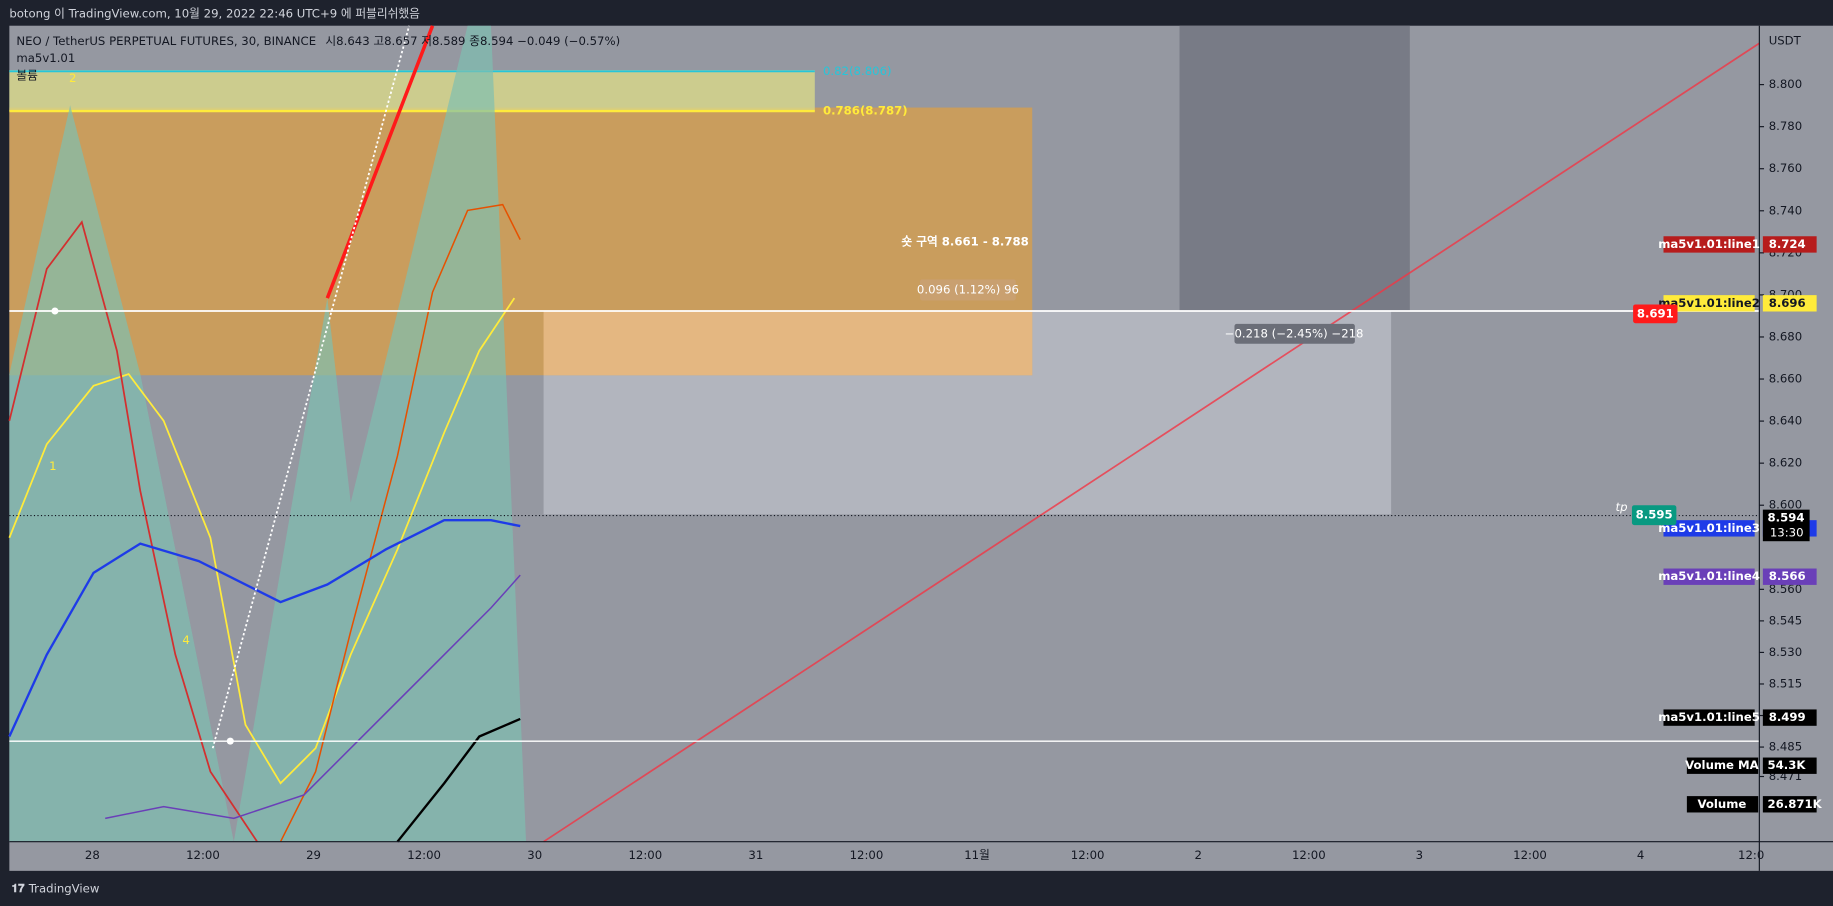 The height and width of the screenshot is (906, 1833). Describe the element at coordinates (964, 241) in the screenshot. I see `zone-label: 숏 구역 8.661 - 8.788` at that location.